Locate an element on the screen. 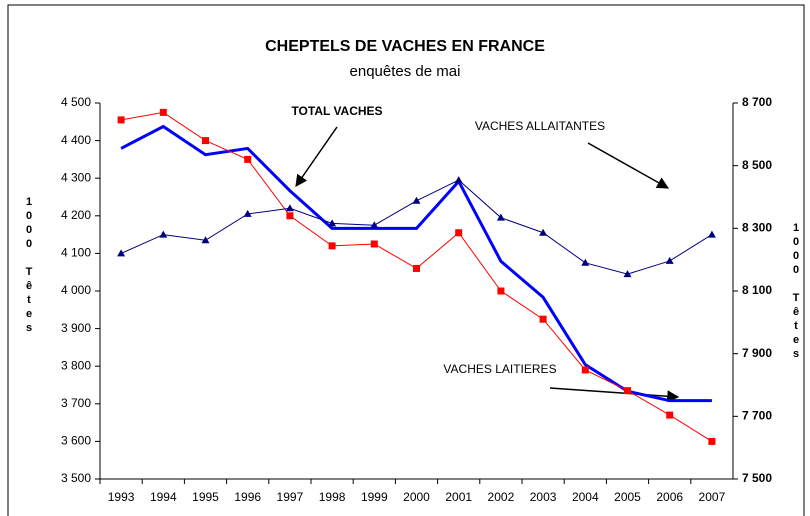 The height and width of the screenshot is (516, 810). x-tick-label: 2004 is located at coordinates (585, 497).